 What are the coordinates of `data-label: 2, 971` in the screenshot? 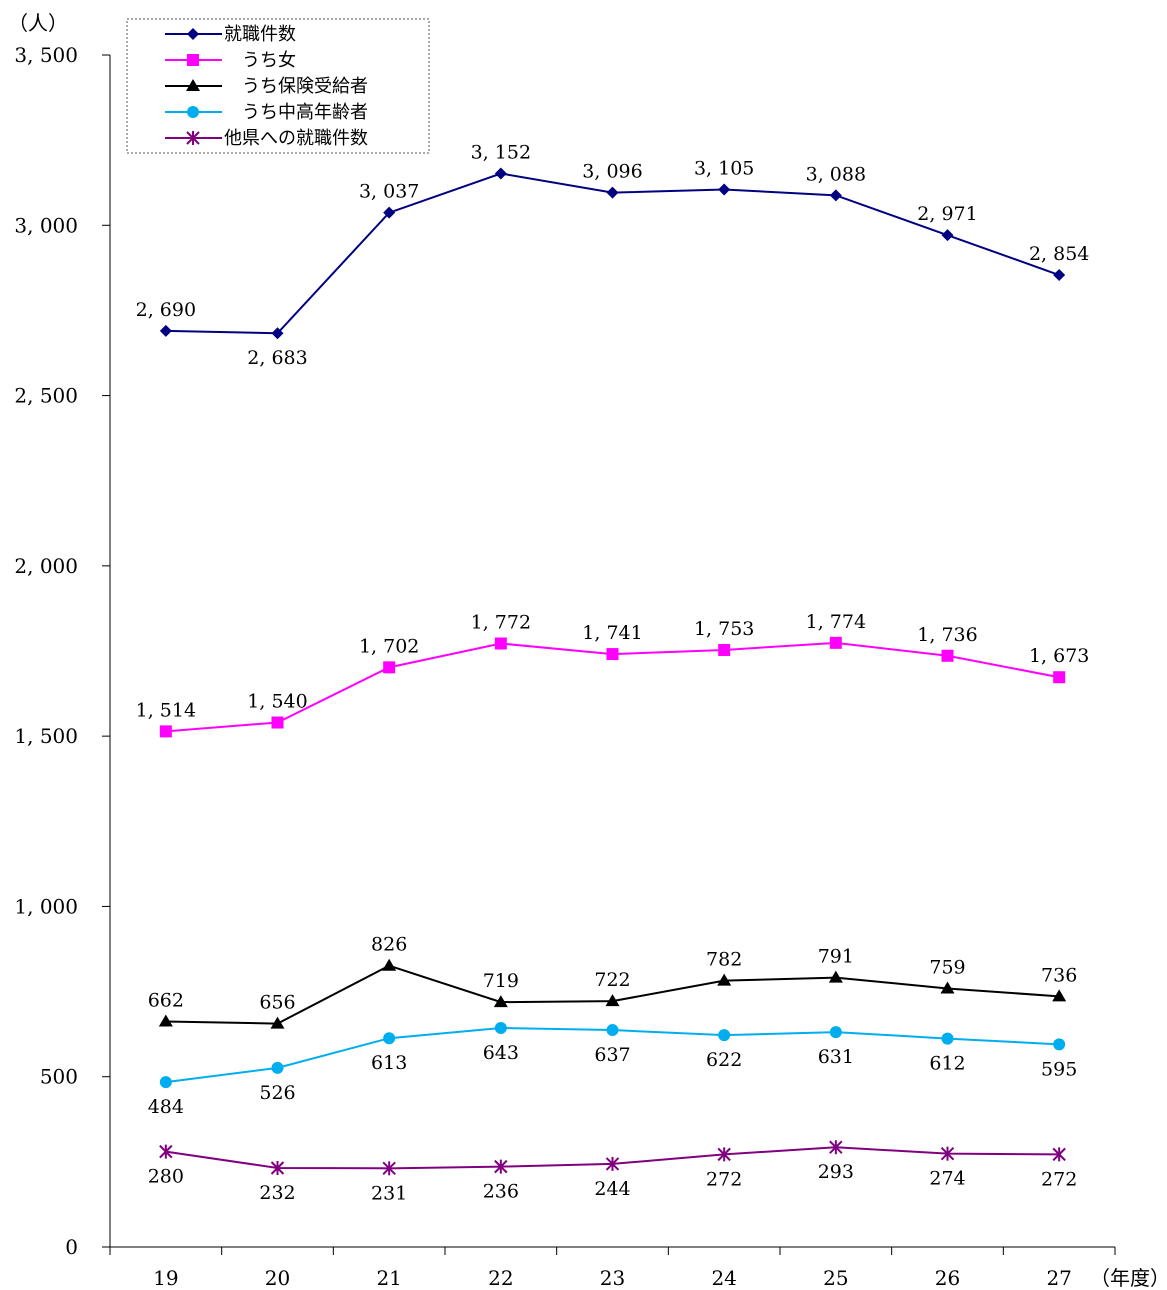 It's located at (947, 214).